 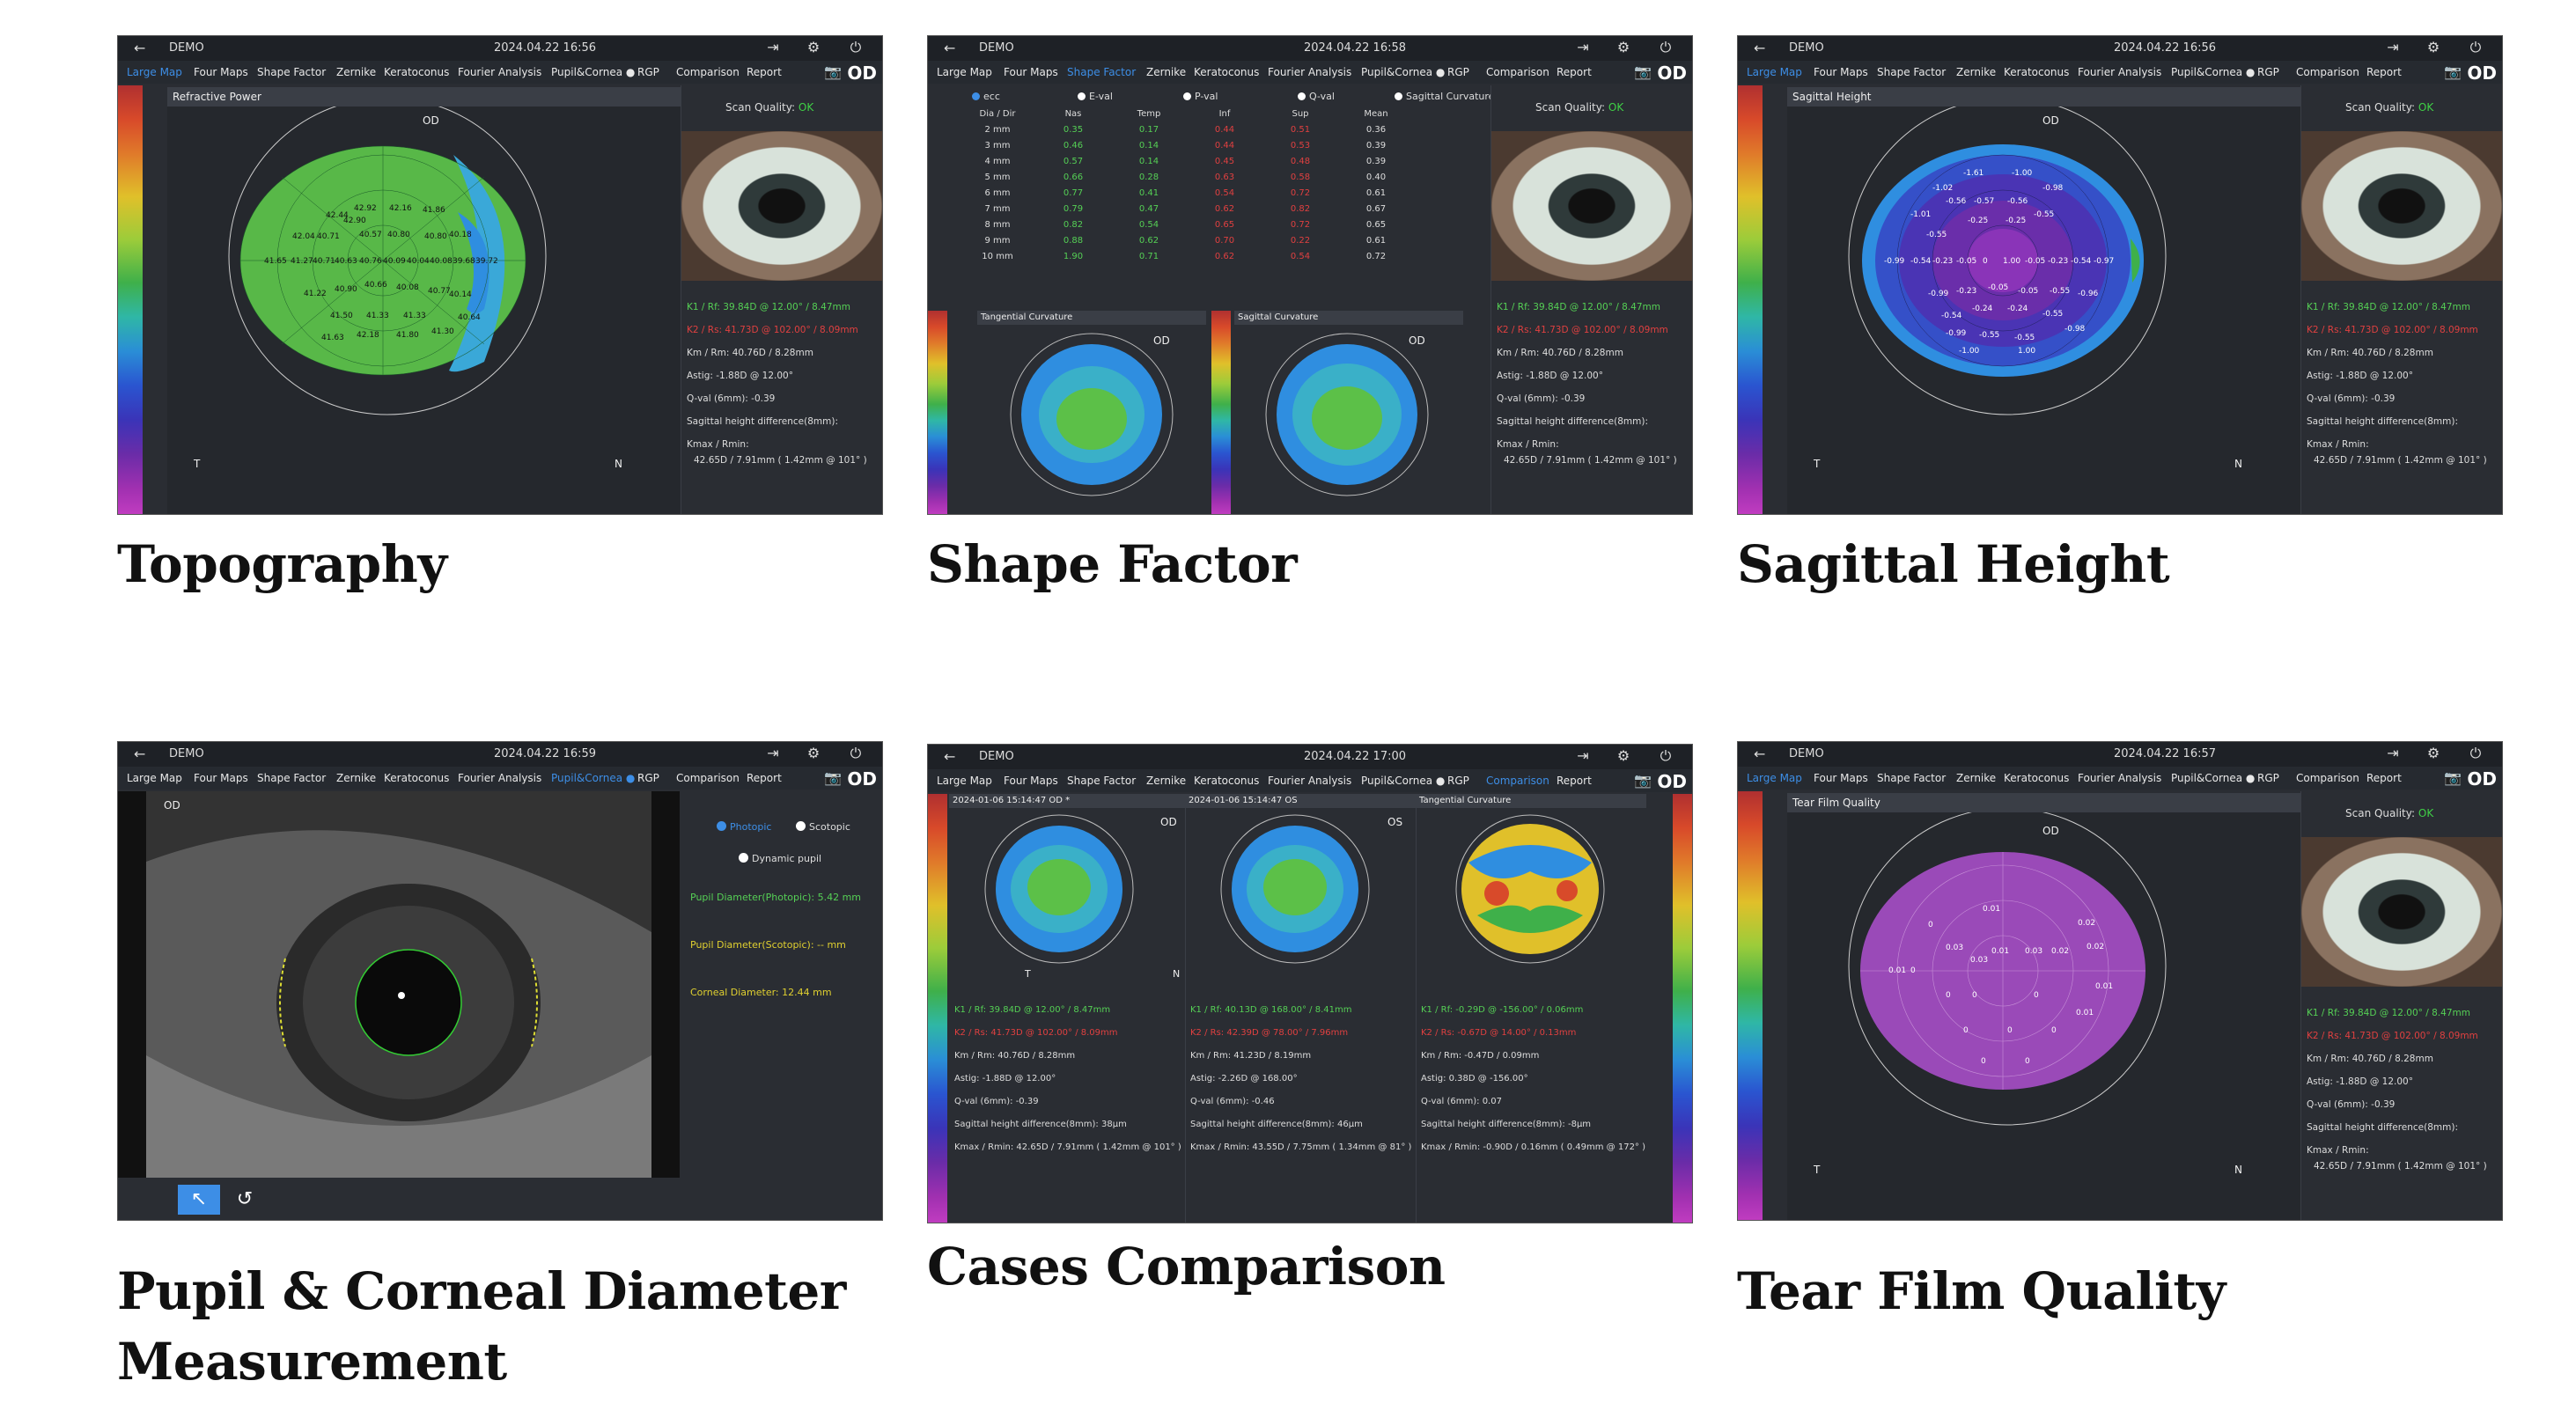 What do you see at coordinates (1095, 96) in the screenshot?
I see `radio-eval: E-val` at bounding box center [1095, 96].